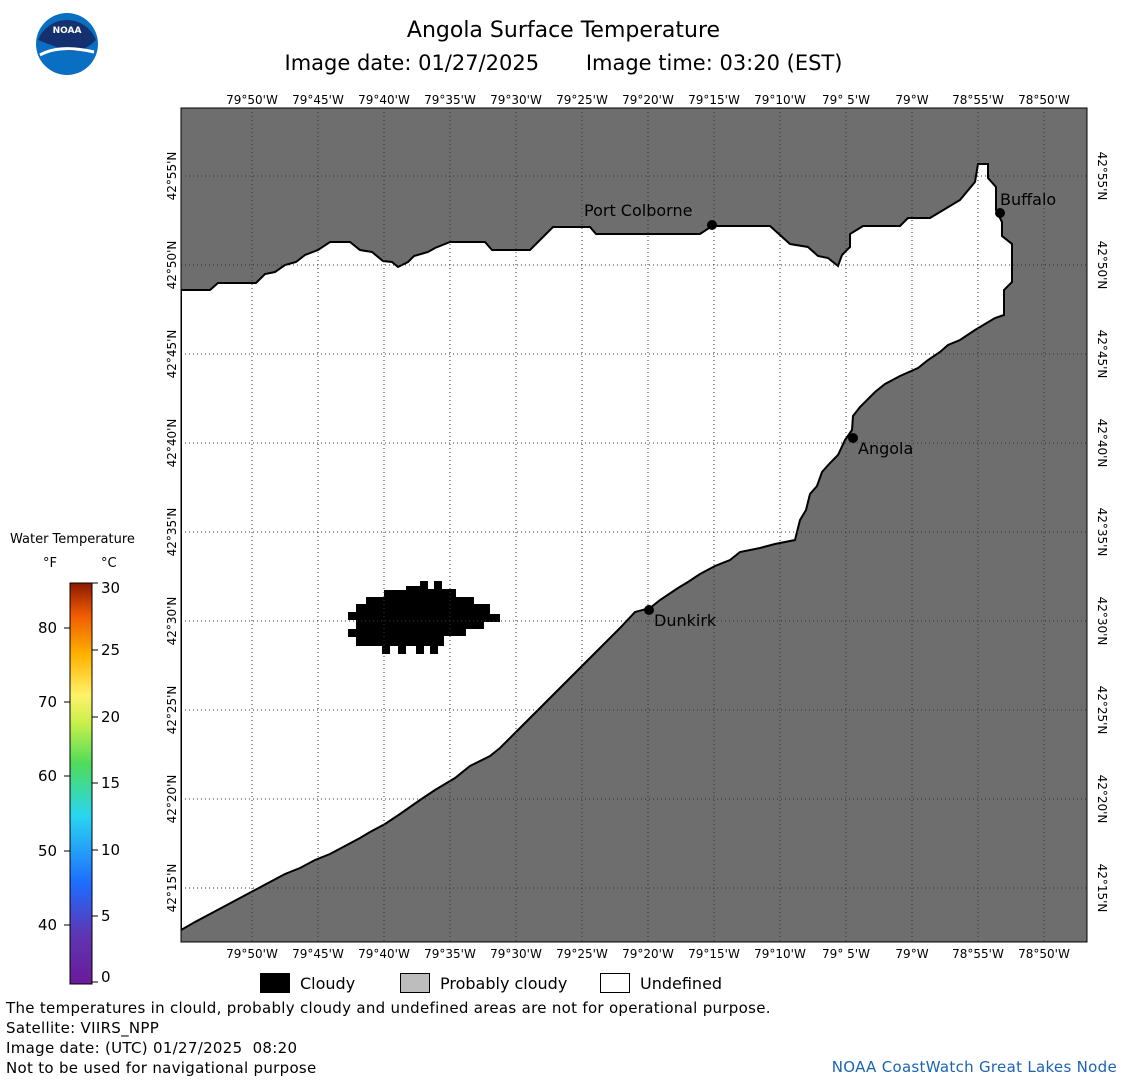  Describe the element at coordinates (504, 983) in the screenshot. I see `legend-probably-cloudy-label: Probably cloudy` at that location.